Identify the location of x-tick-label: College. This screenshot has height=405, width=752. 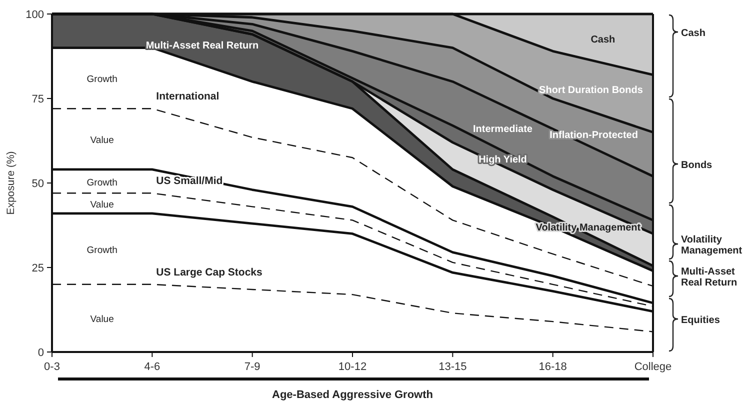
(653, 367).